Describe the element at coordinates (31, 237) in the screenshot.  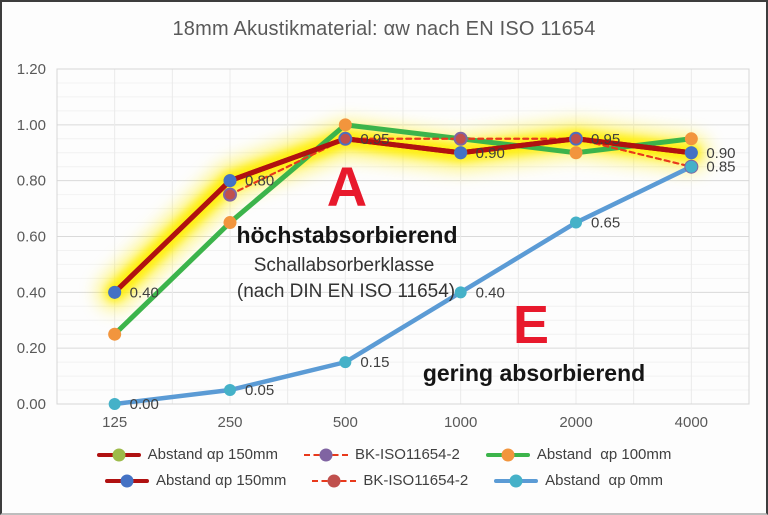
I see `y-axis-tick-label: 0.60` at that location.